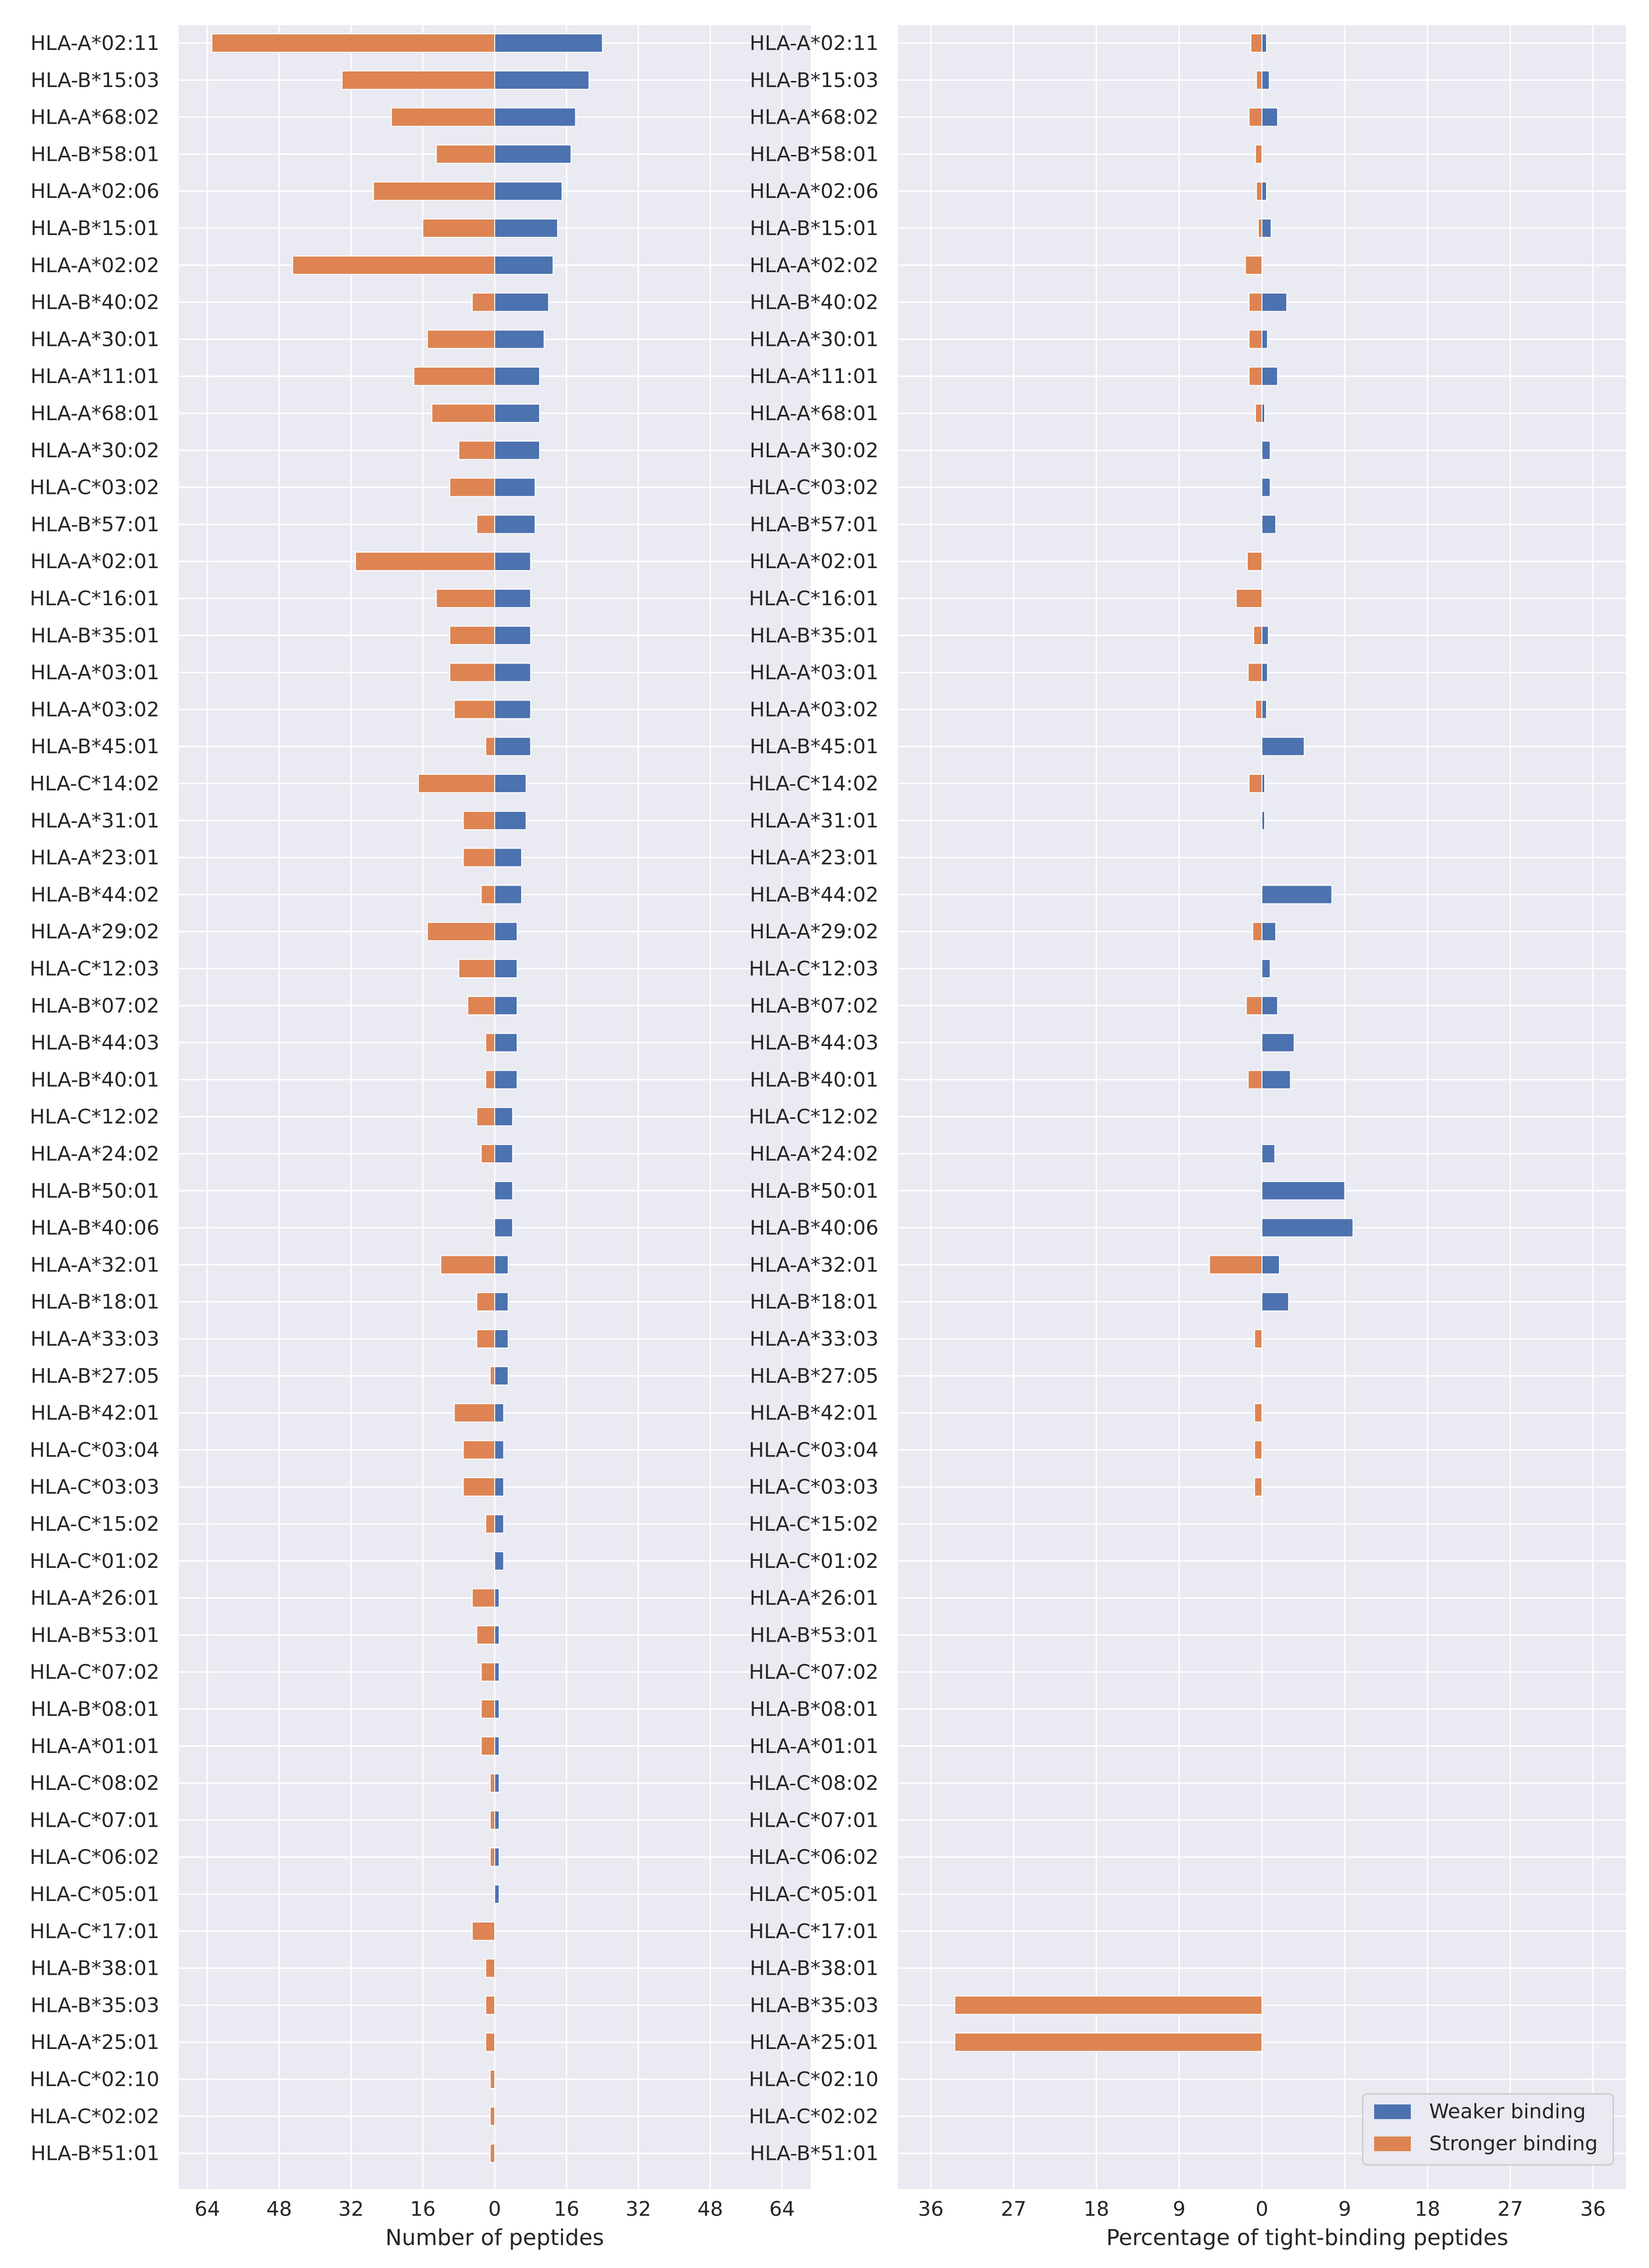 This screenshot has width=1649, height=2268. Describe the element at coordinates (814, 1635) in the screenshot. I see `y-tick-label: HLA-B*53:01` at that location.